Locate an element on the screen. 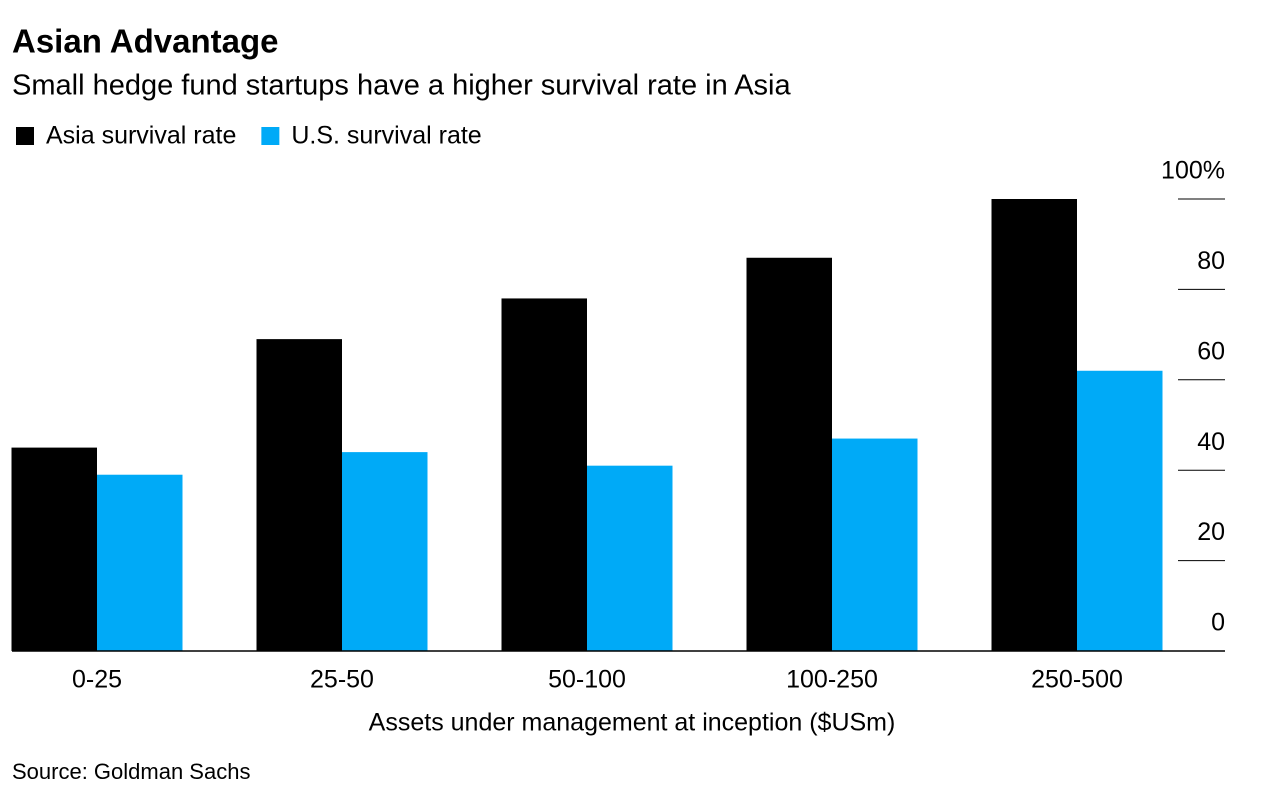 The image size is (1272, 810). legend-label: U.S. survival rate is located at coordinates (386, 136).